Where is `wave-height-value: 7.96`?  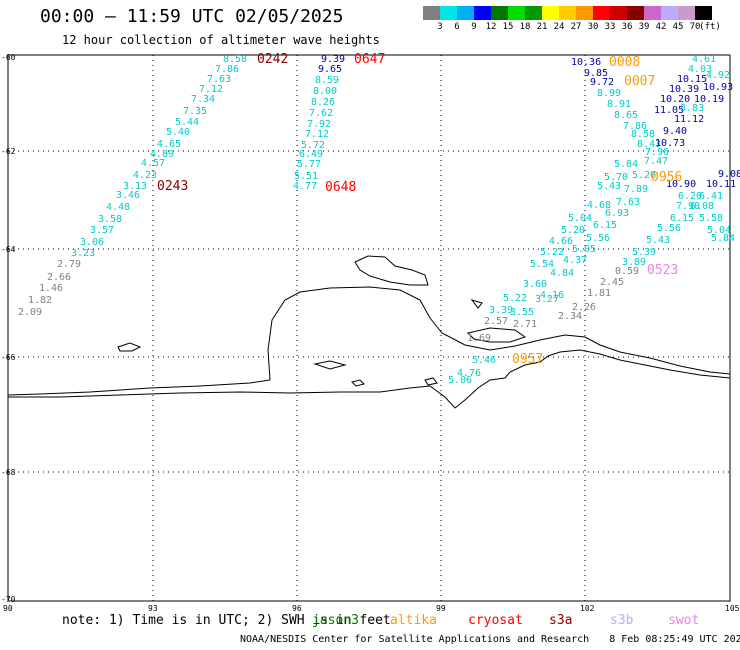
wave-height-value: 7.96 is located at coordinates (657, 152).